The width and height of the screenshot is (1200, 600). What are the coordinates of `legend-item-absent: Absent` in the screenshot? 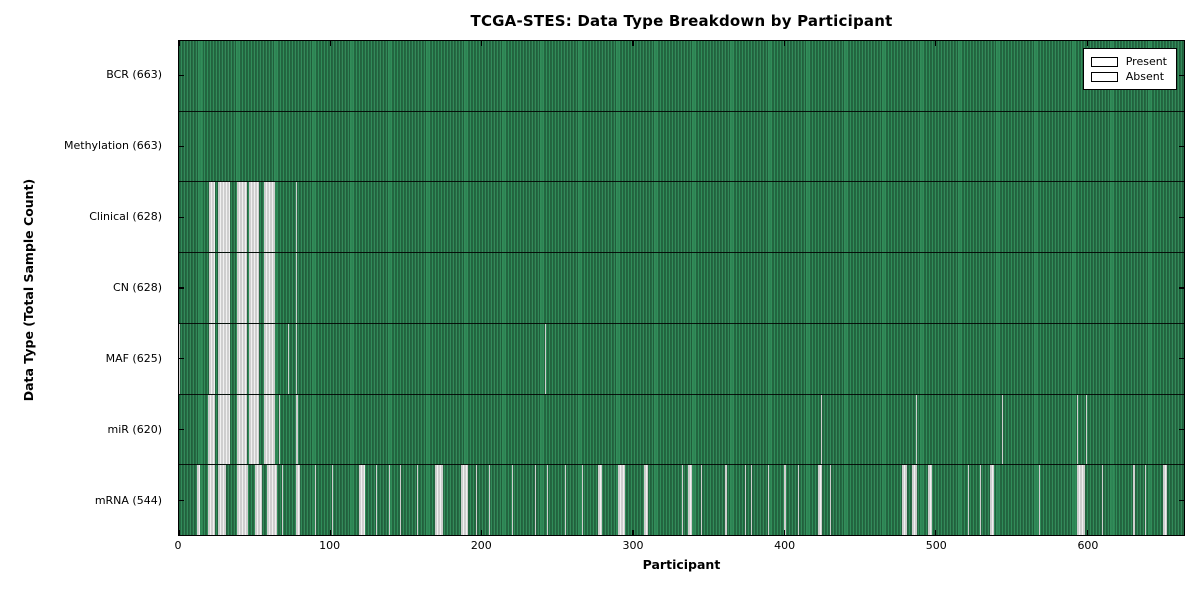 It's located at (1128, 76).